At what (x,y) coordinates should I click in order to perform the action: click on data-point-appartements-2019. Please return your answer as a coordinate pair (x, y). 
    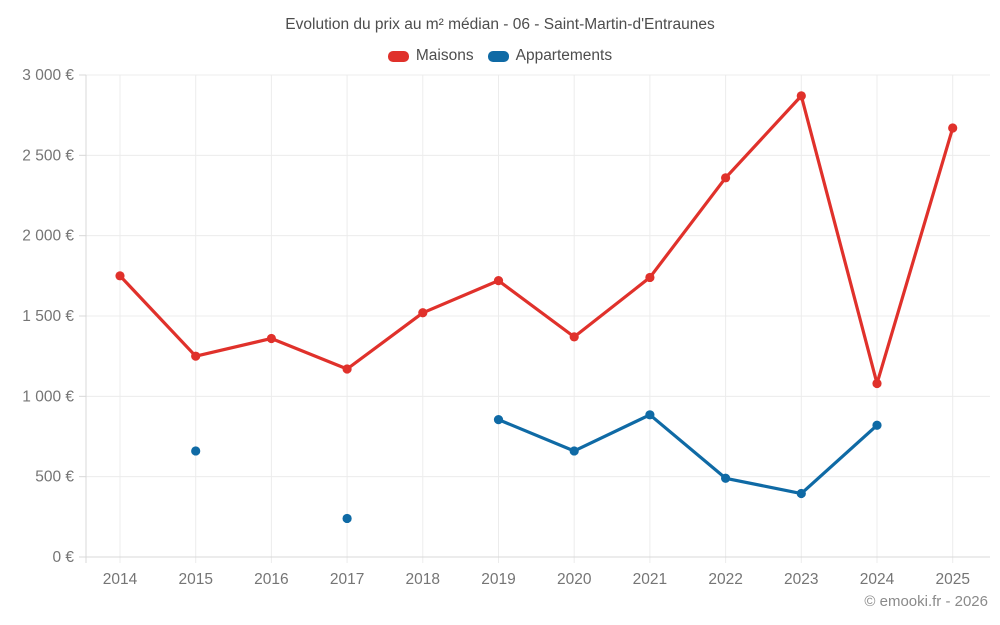
    Looking at the image, I should click on (498, 420).